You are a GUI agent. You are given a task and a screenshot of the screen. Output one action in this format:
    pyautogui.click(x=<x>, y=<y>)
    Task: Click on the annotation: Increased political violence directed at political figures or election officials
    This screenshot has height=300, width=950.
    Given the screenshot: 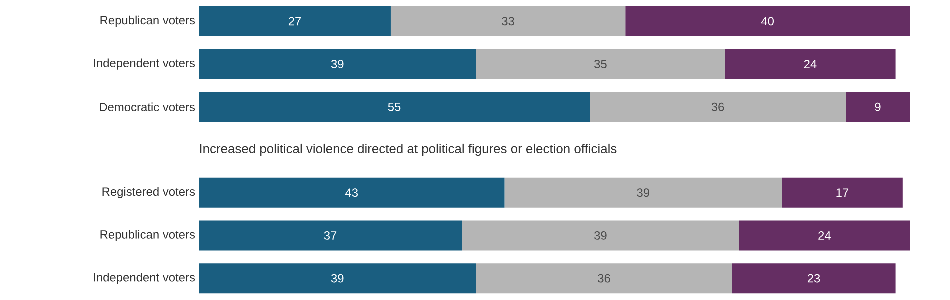 What is the action you would take?
    pyautogui.click(x=408, y=150)
    